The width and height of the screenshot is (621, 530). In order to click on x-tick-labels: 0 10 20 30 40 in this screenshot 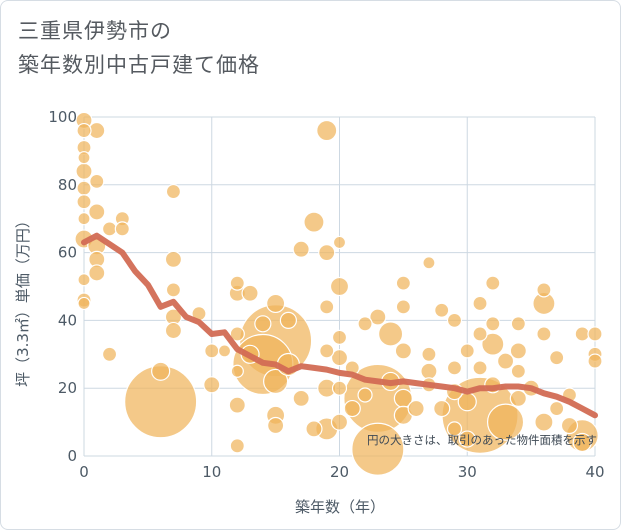, I will do `click(341, 472)`.